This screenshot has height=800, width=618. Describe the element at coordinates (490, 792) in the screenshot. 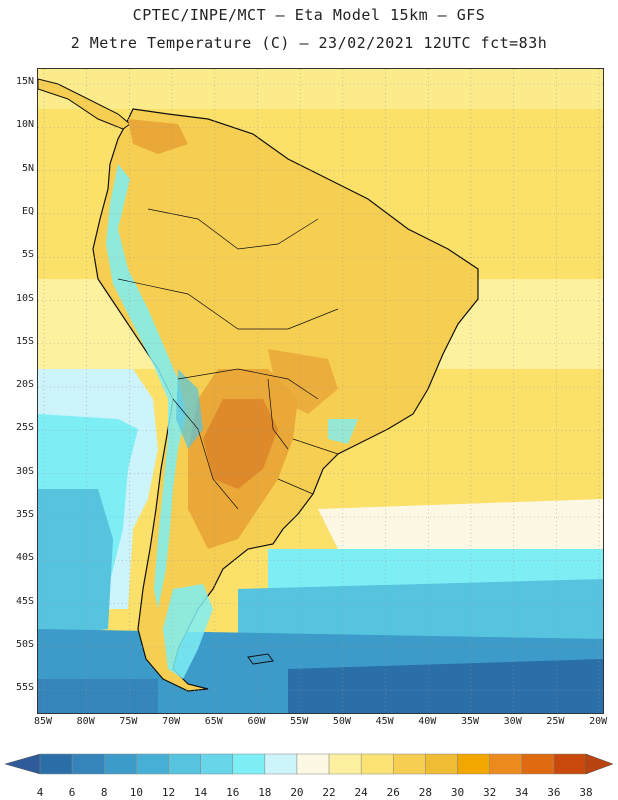

I see `colorbar-tick-label: 32` at that location.